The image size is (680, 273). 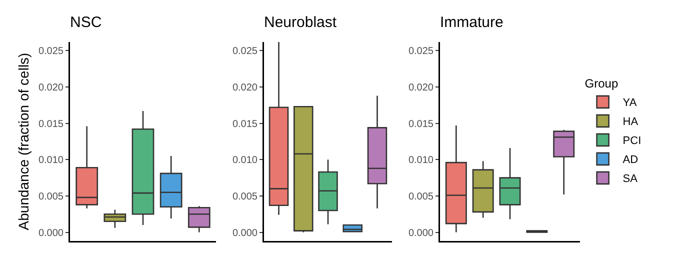 I want to click on legend-label: HA, so click(x=630, y=122).